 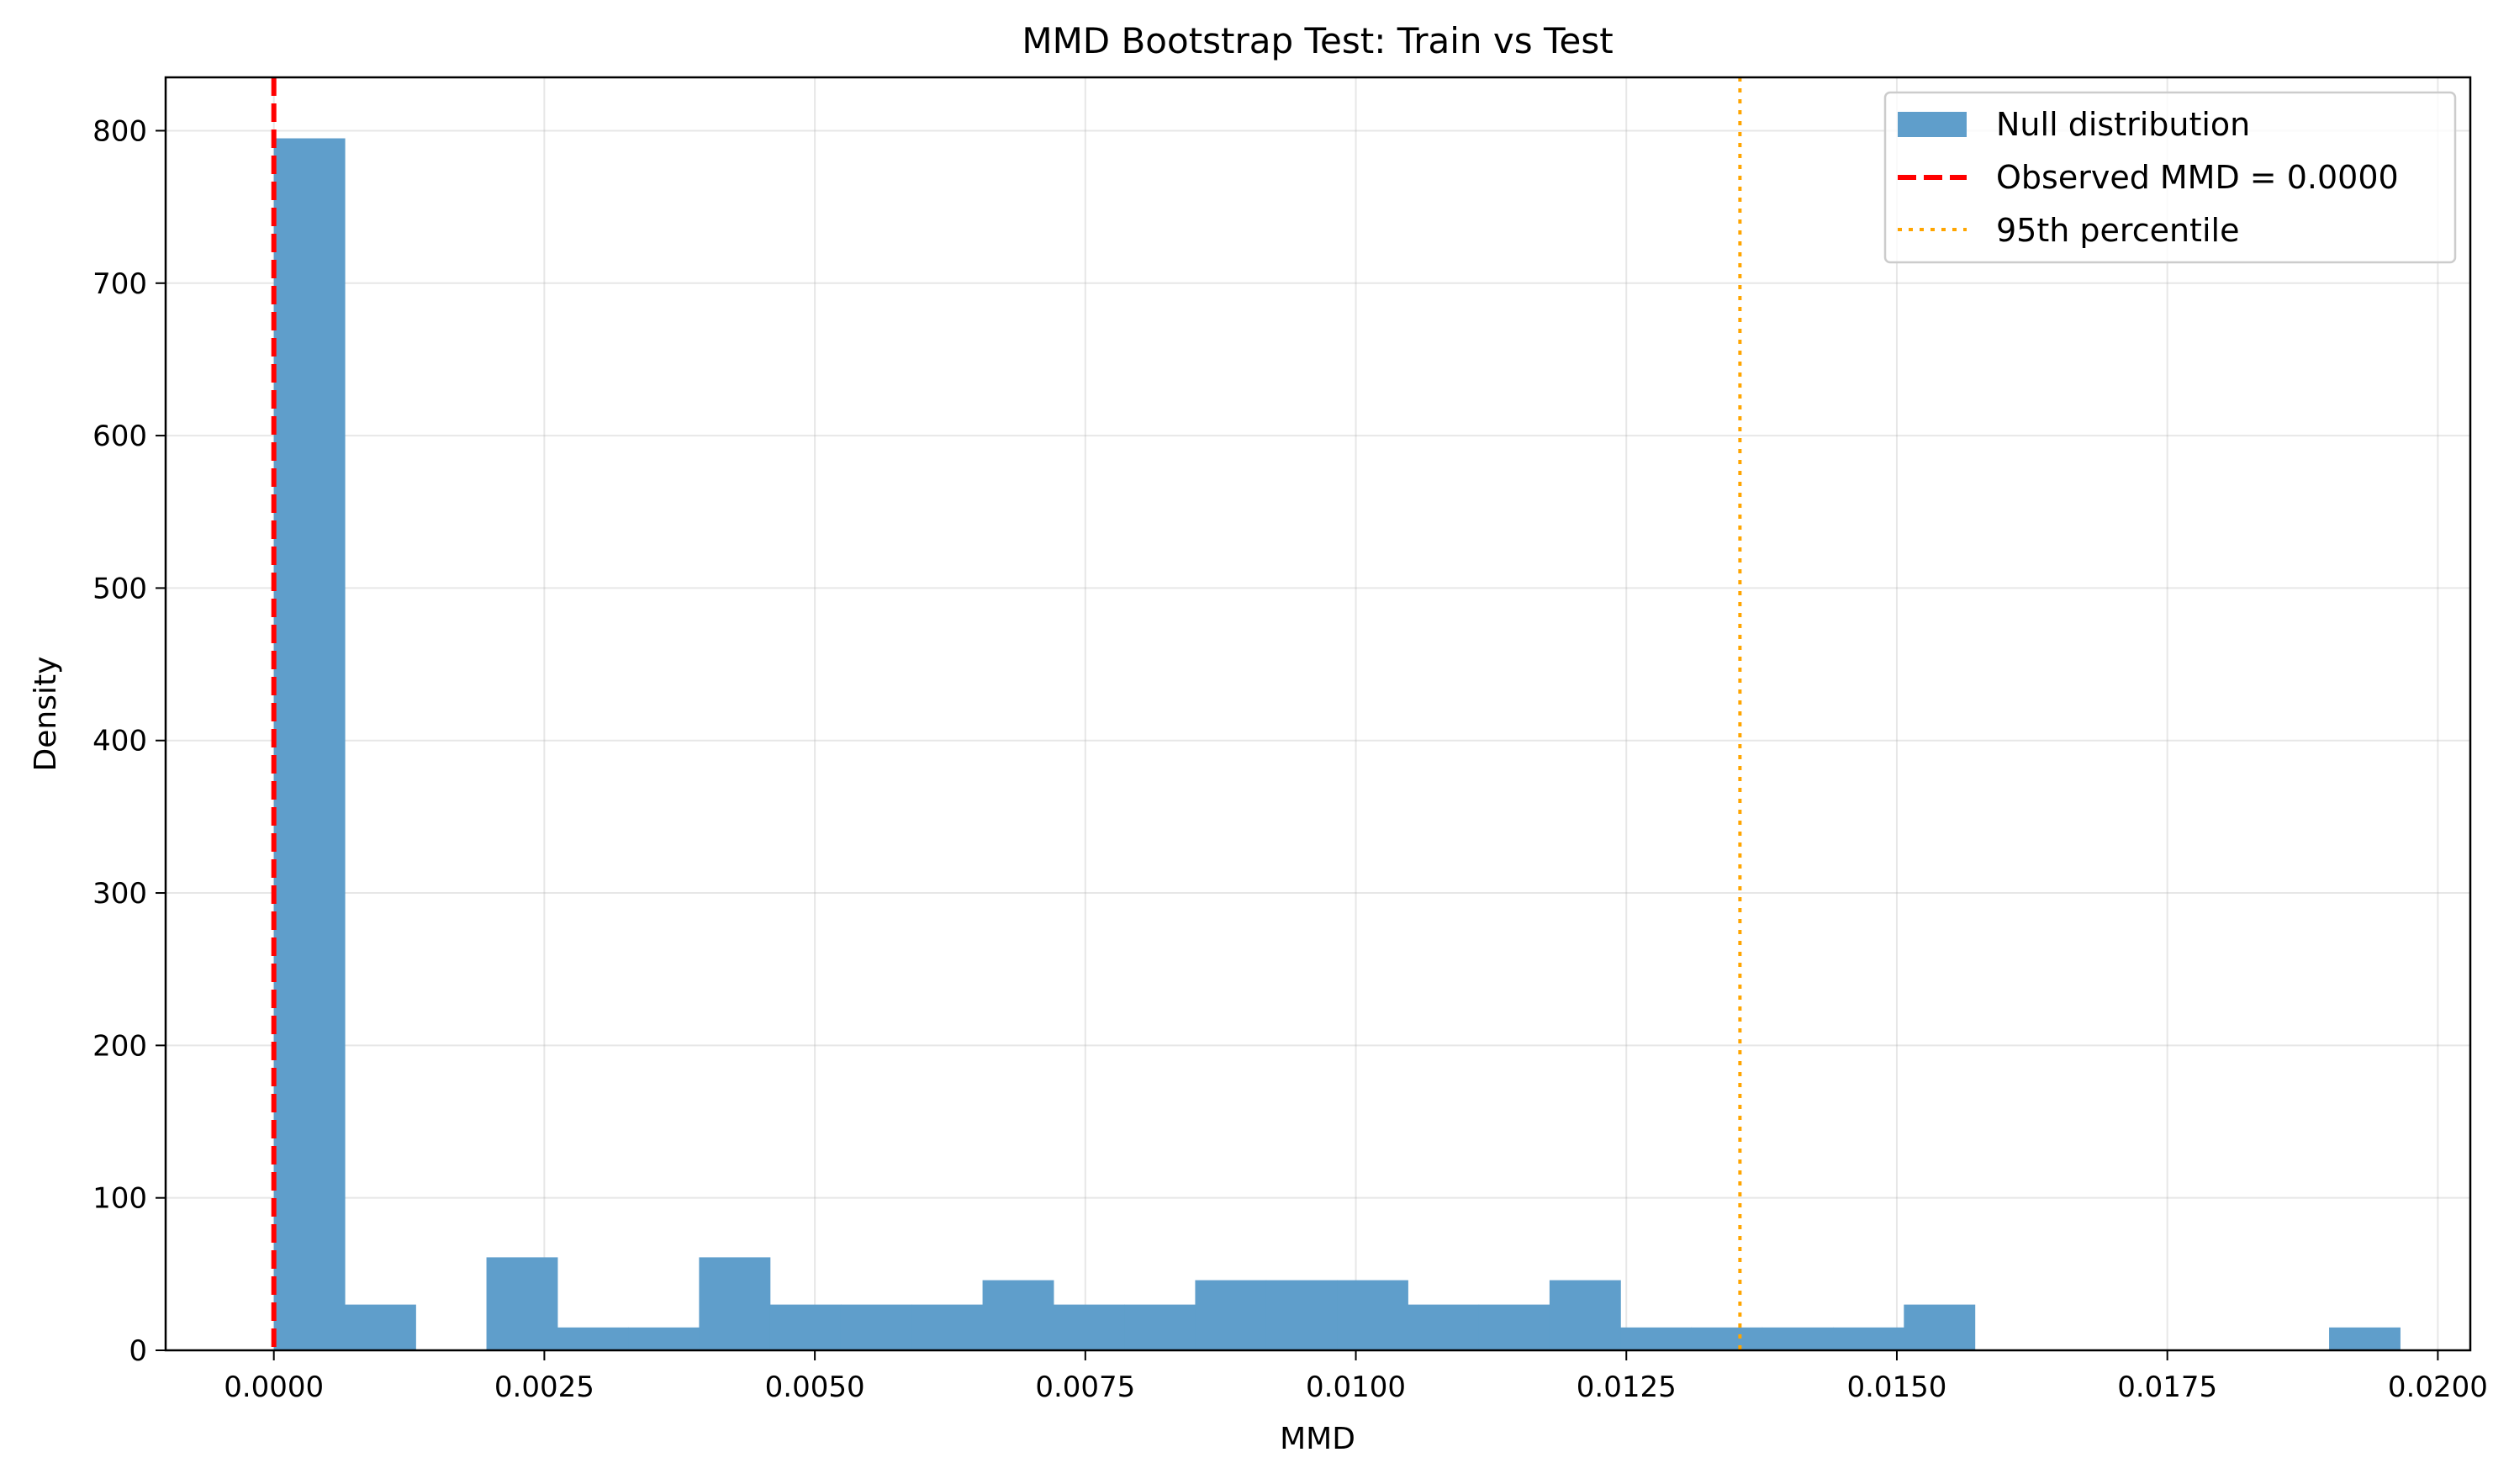 I want to click on chart-title: MMD Bootstrap Test: Train vs Test, so click(x=1317, y=40).